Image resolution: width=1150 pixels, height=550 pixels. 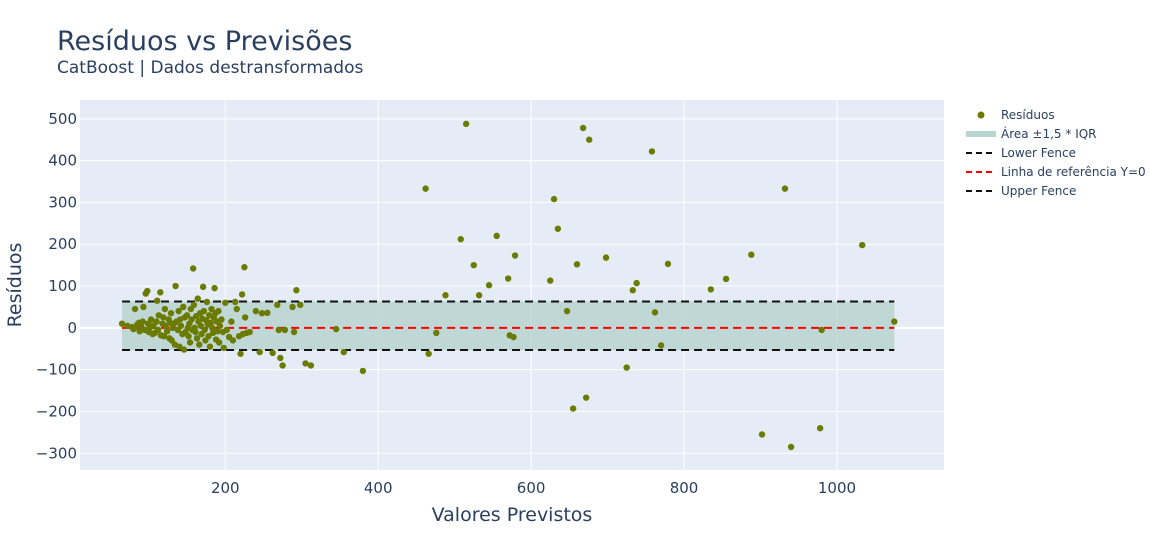 I want to click on legend-item: Área ±1,5 * IQR, so click(x=1031, y=133).